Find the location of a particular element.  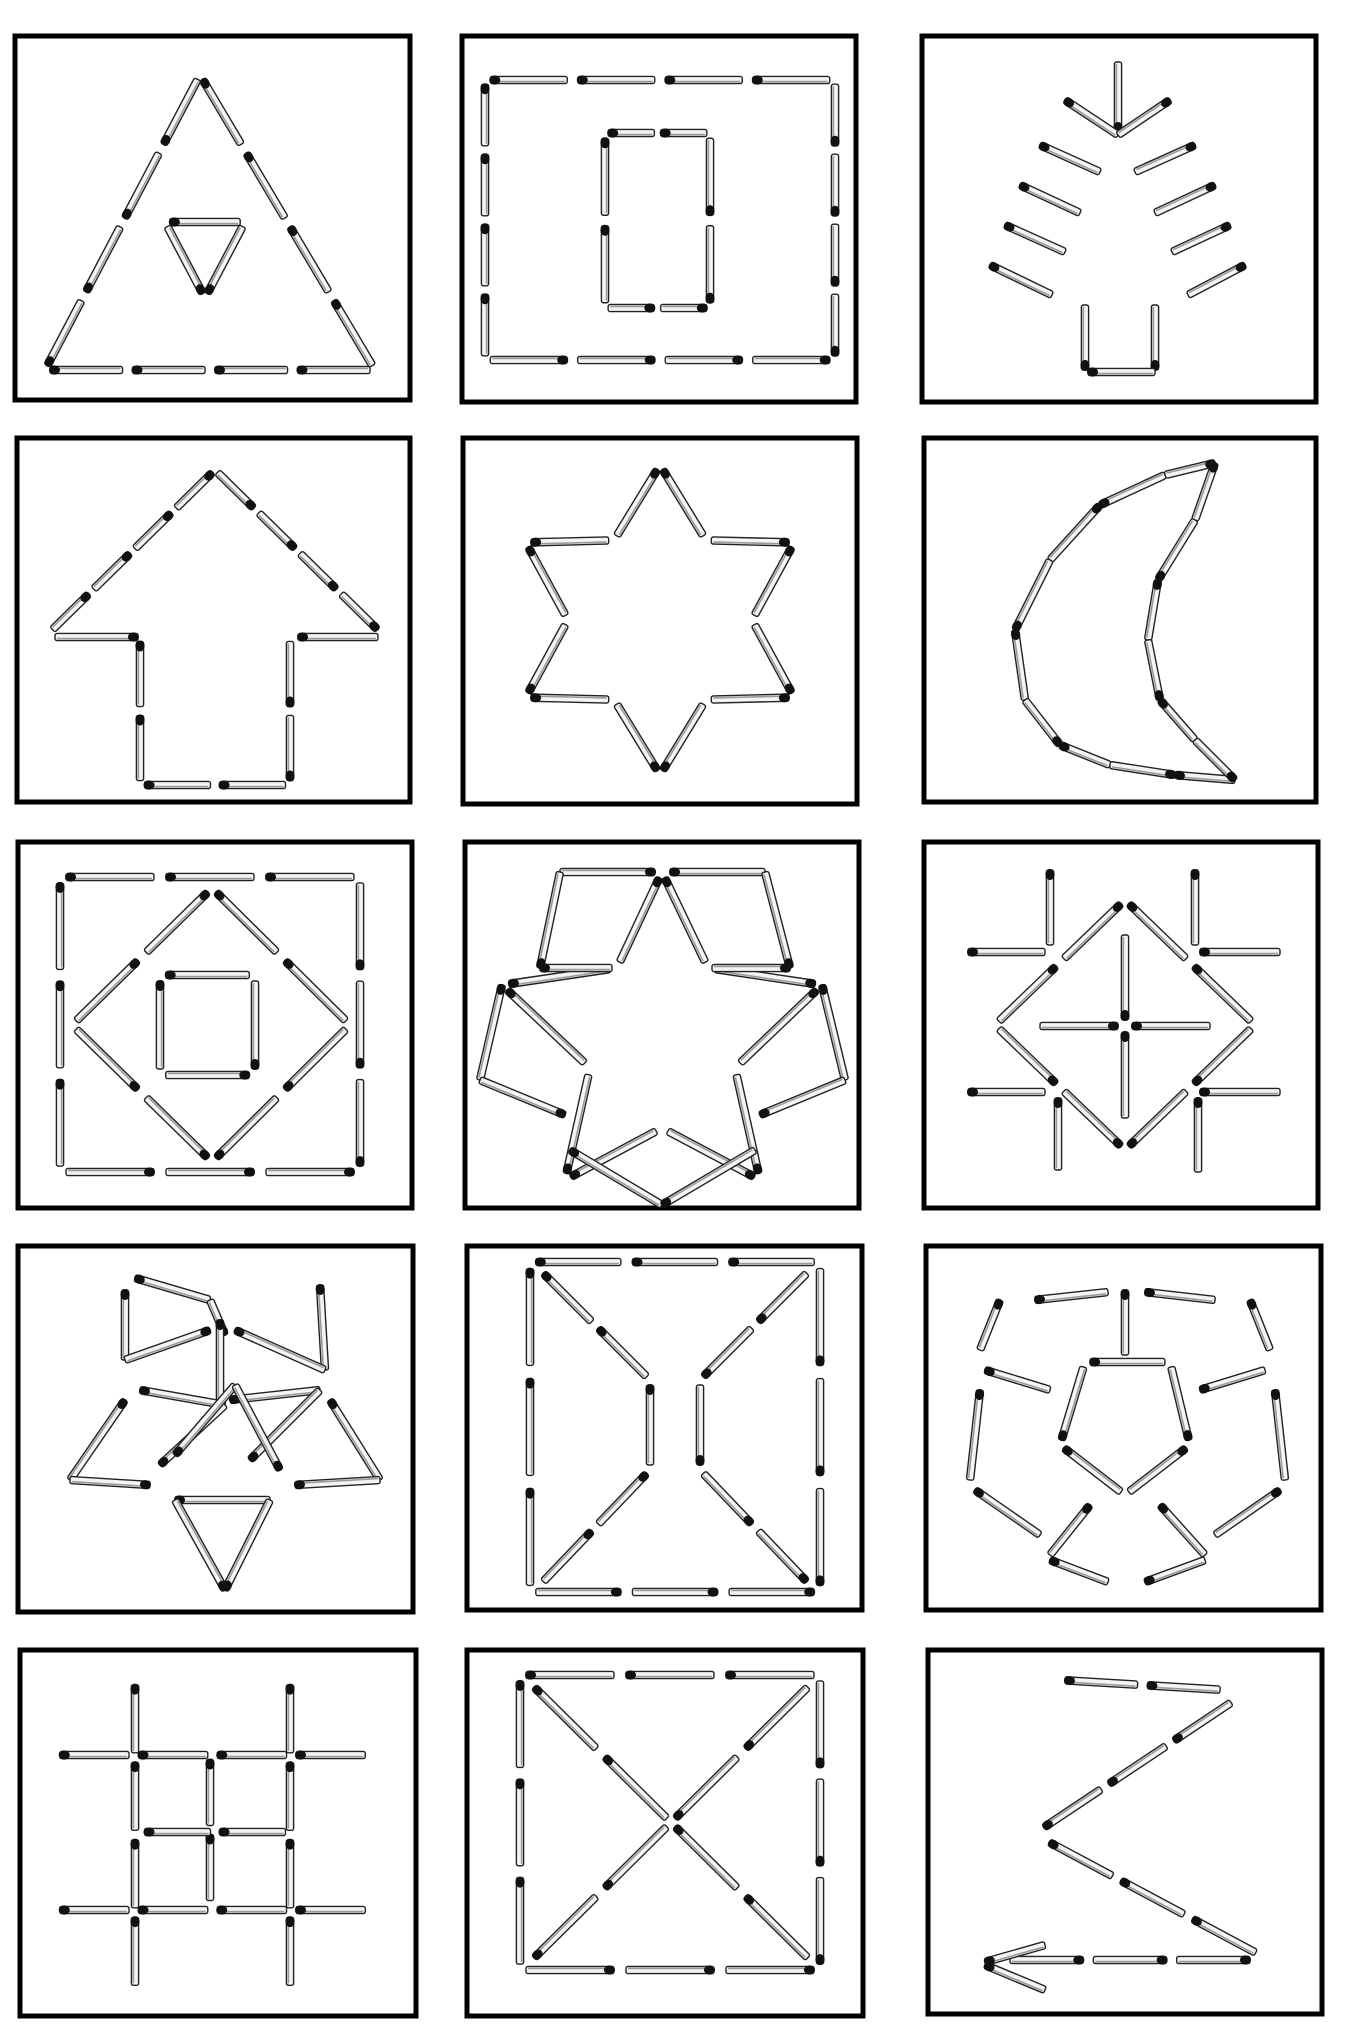

rectangle-with-inner-rectangle is located at coordinates (660, 220).